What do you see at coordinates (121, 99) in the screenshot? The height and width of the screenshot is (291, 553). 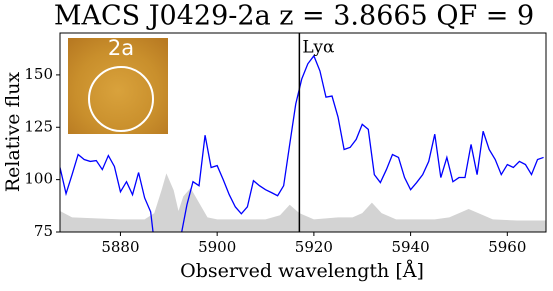 I see `aperture-circle` at bounding box center [121, 99].